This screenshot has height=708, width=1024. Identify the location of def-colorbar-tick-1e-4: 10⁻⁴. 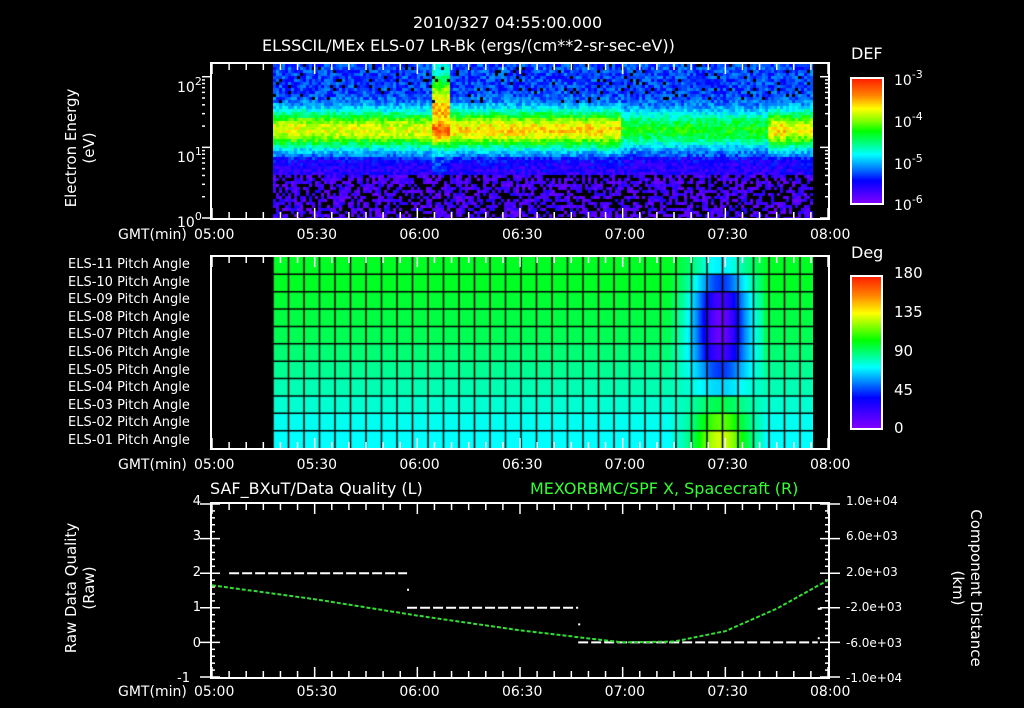
(908, 120).